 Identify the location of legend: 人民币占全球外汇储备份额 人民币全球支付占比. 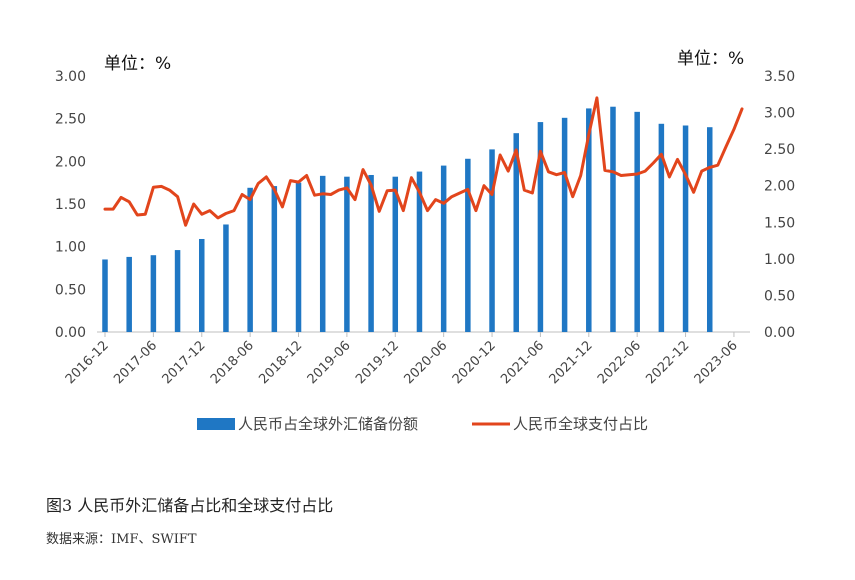
(422, 424).